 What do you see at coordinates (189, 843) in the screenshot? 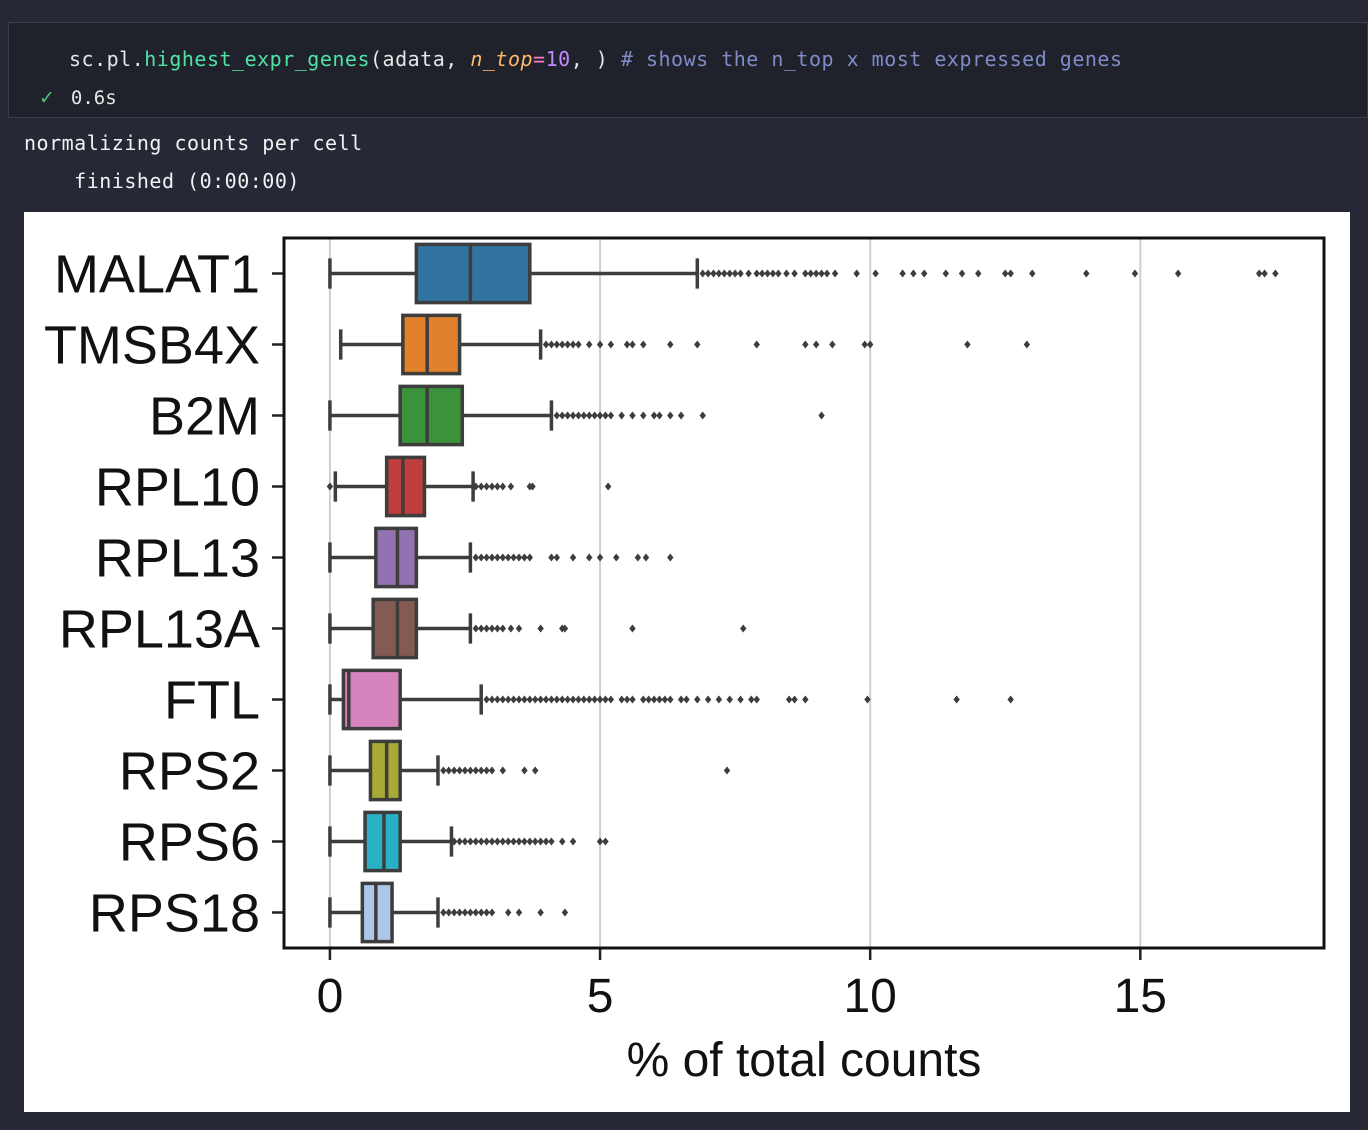
I see `ytick-label-rps6: RPS6` at bounding box center [189, 843].